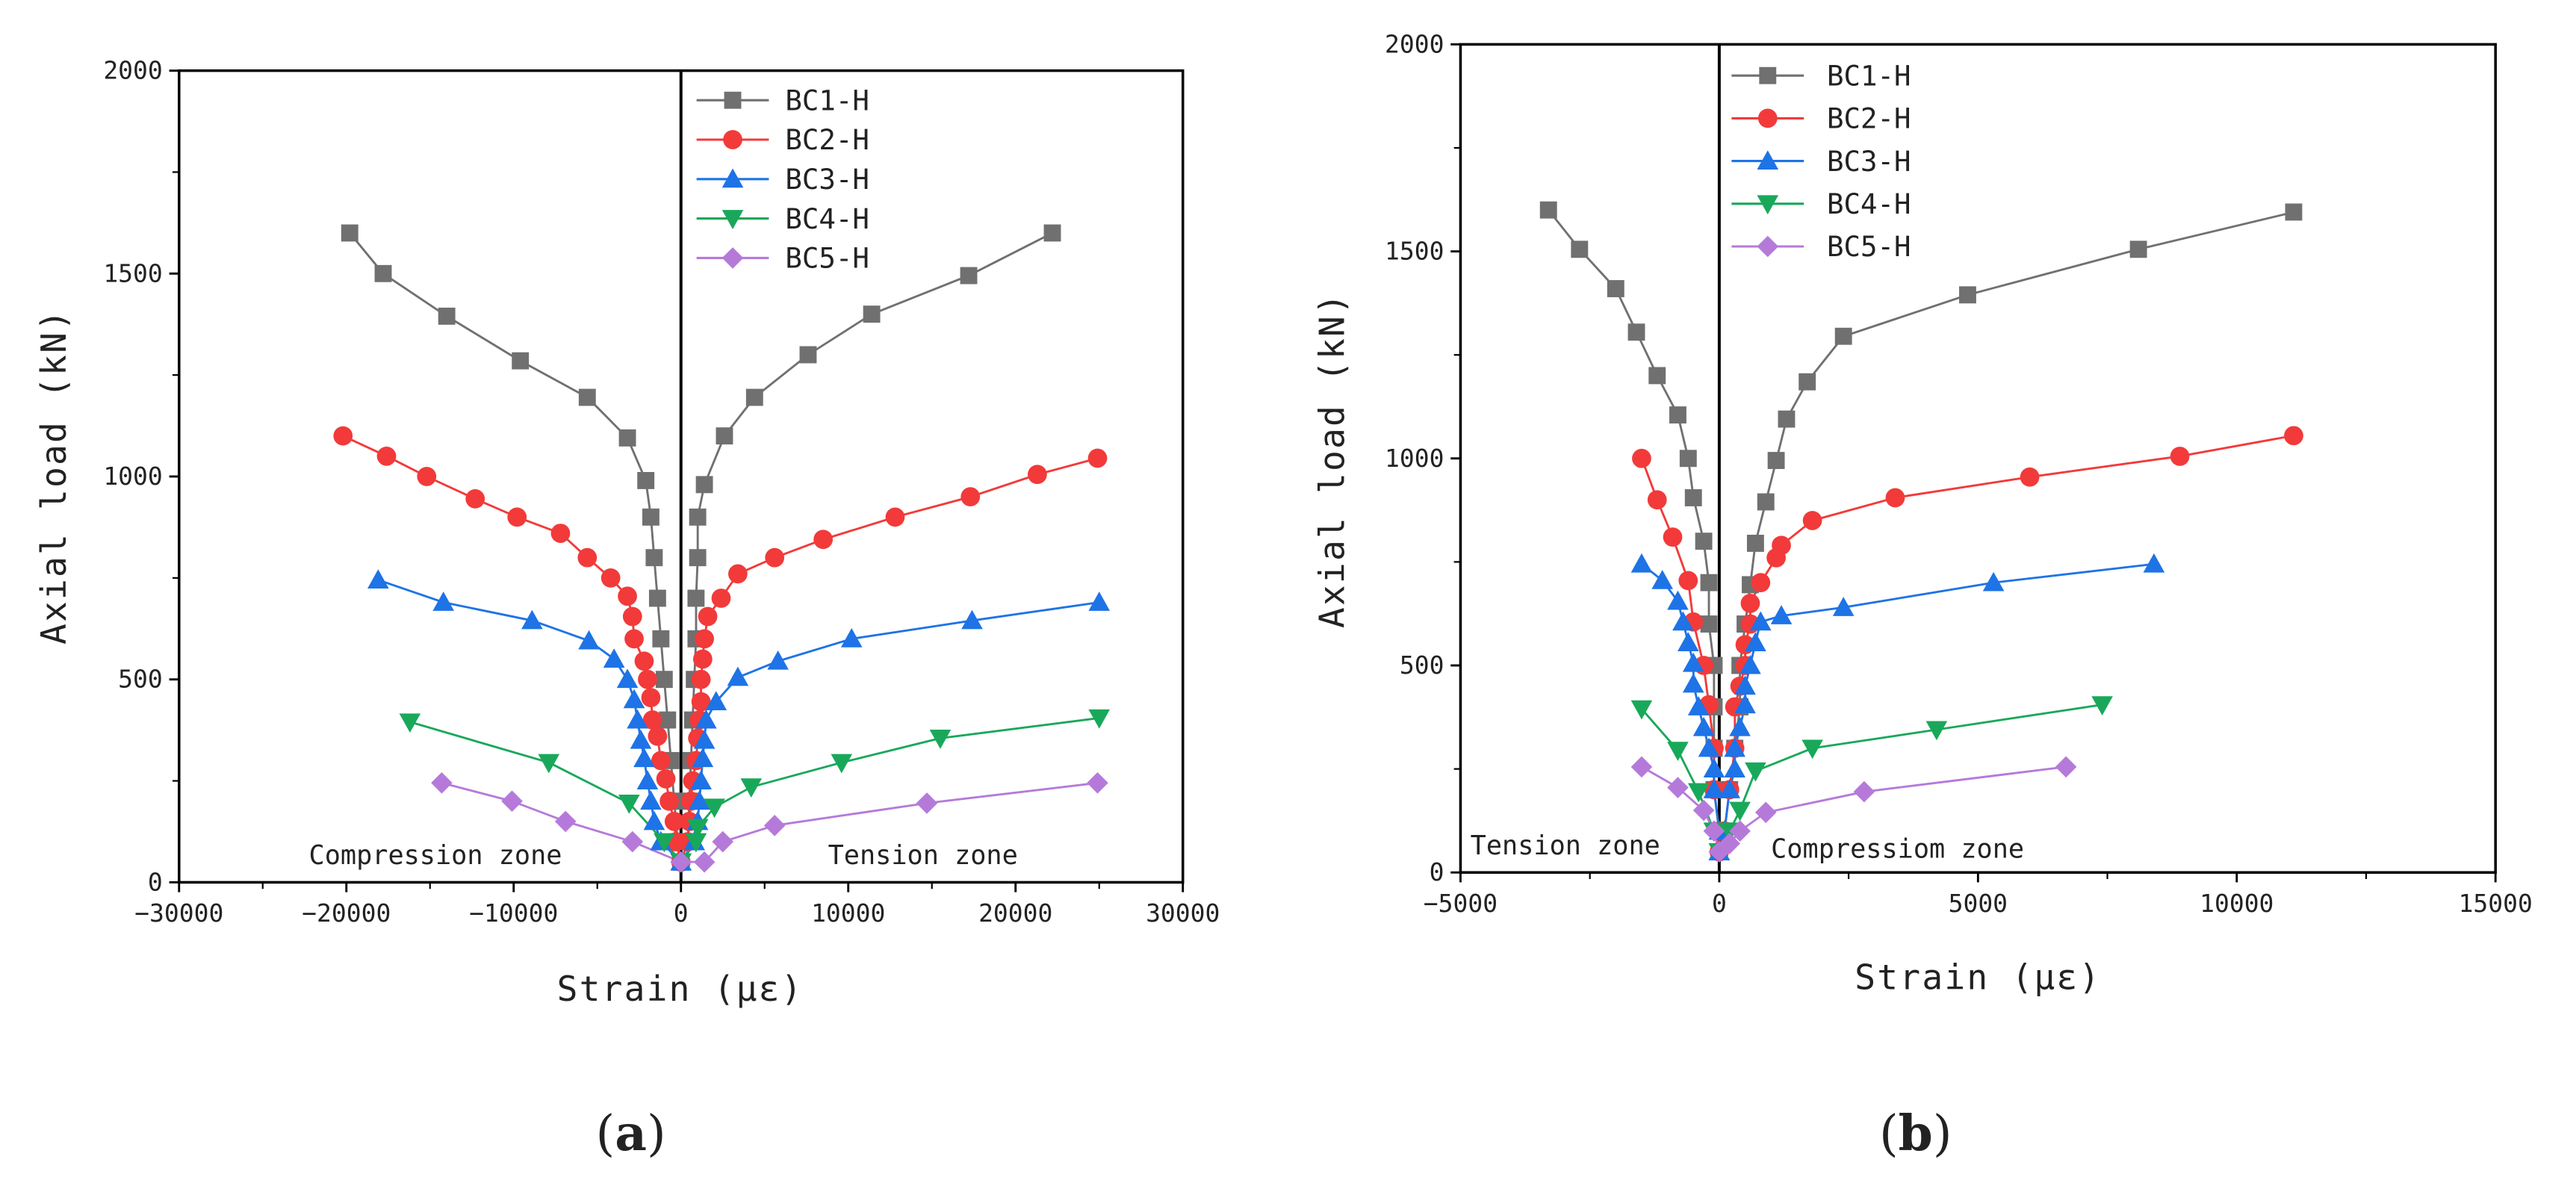  Describe the element at coordinates (732, 178) in the screenshot. I see `legend-marker-bc3-h` at that location.